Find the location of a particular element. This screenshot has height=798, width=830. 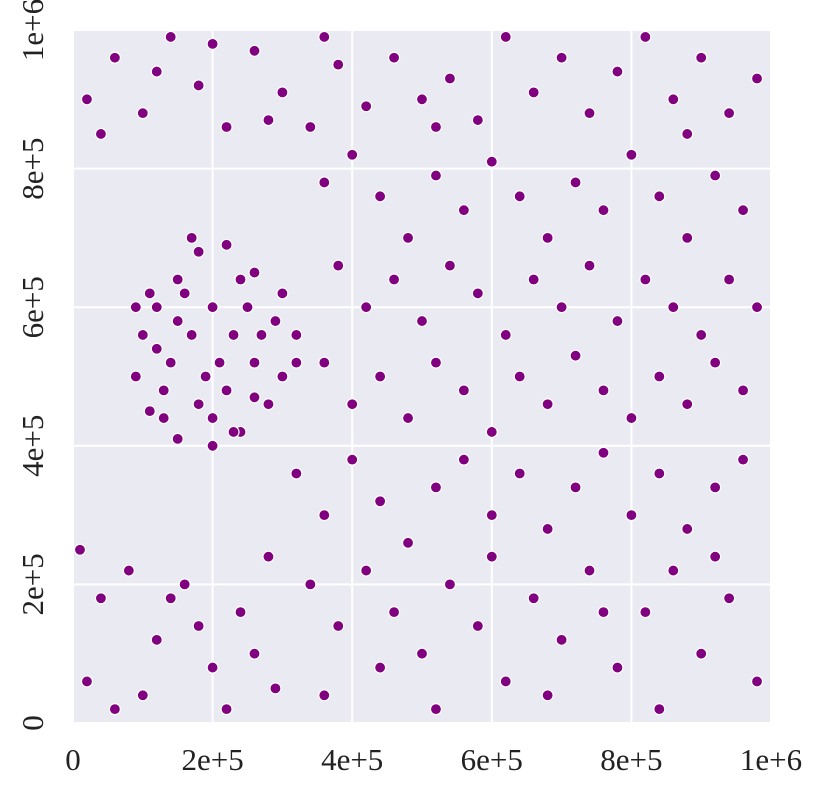

y-tick-label: 2e+5 is located at coordinates (32, 584).